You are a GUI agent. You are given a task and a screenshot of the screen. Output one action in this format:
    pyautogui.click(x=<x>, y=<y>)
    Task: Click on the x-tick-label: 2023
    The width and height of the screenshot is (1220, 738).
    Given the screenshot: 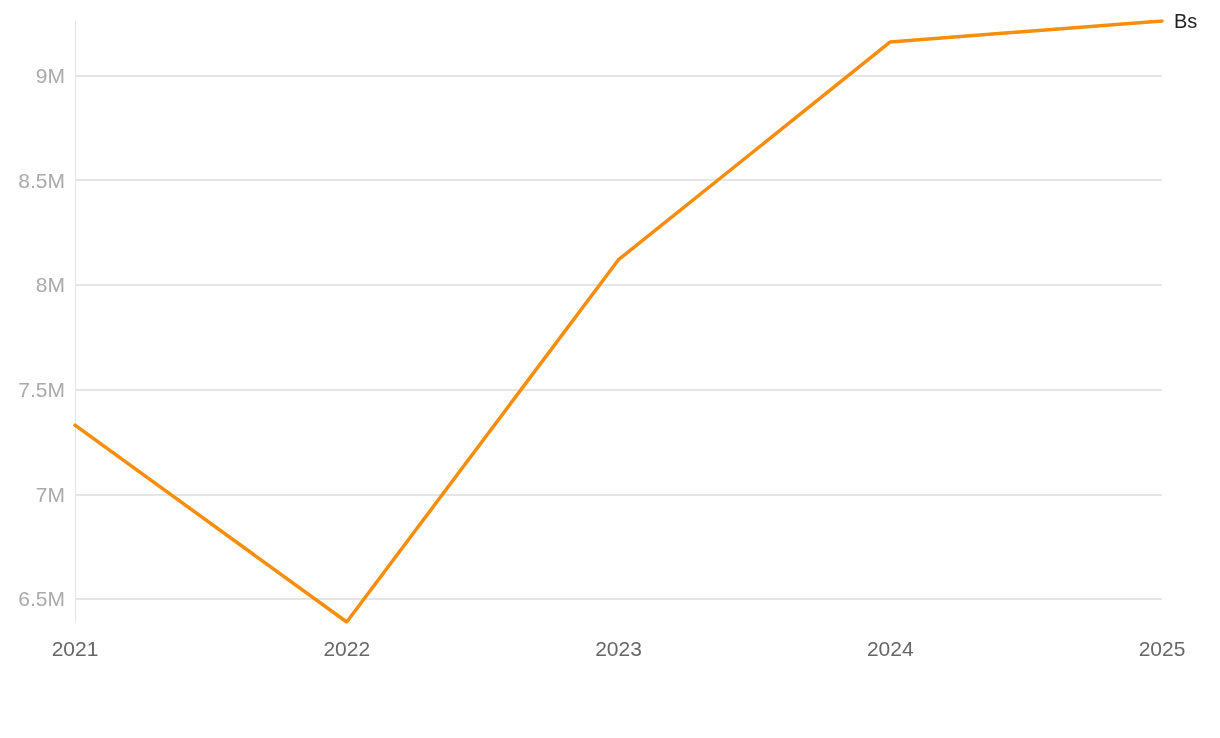 What is the action you would take?
    pyautogui.click(x=618, y=648)
    